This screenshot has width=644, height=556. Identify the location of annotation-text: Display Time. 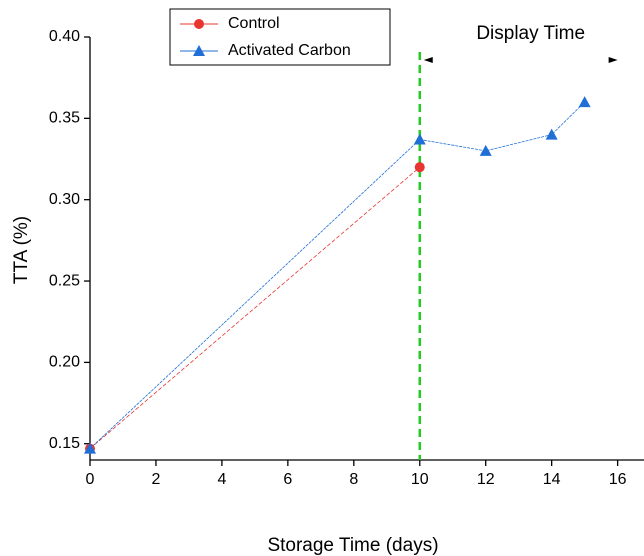
(530, 33).